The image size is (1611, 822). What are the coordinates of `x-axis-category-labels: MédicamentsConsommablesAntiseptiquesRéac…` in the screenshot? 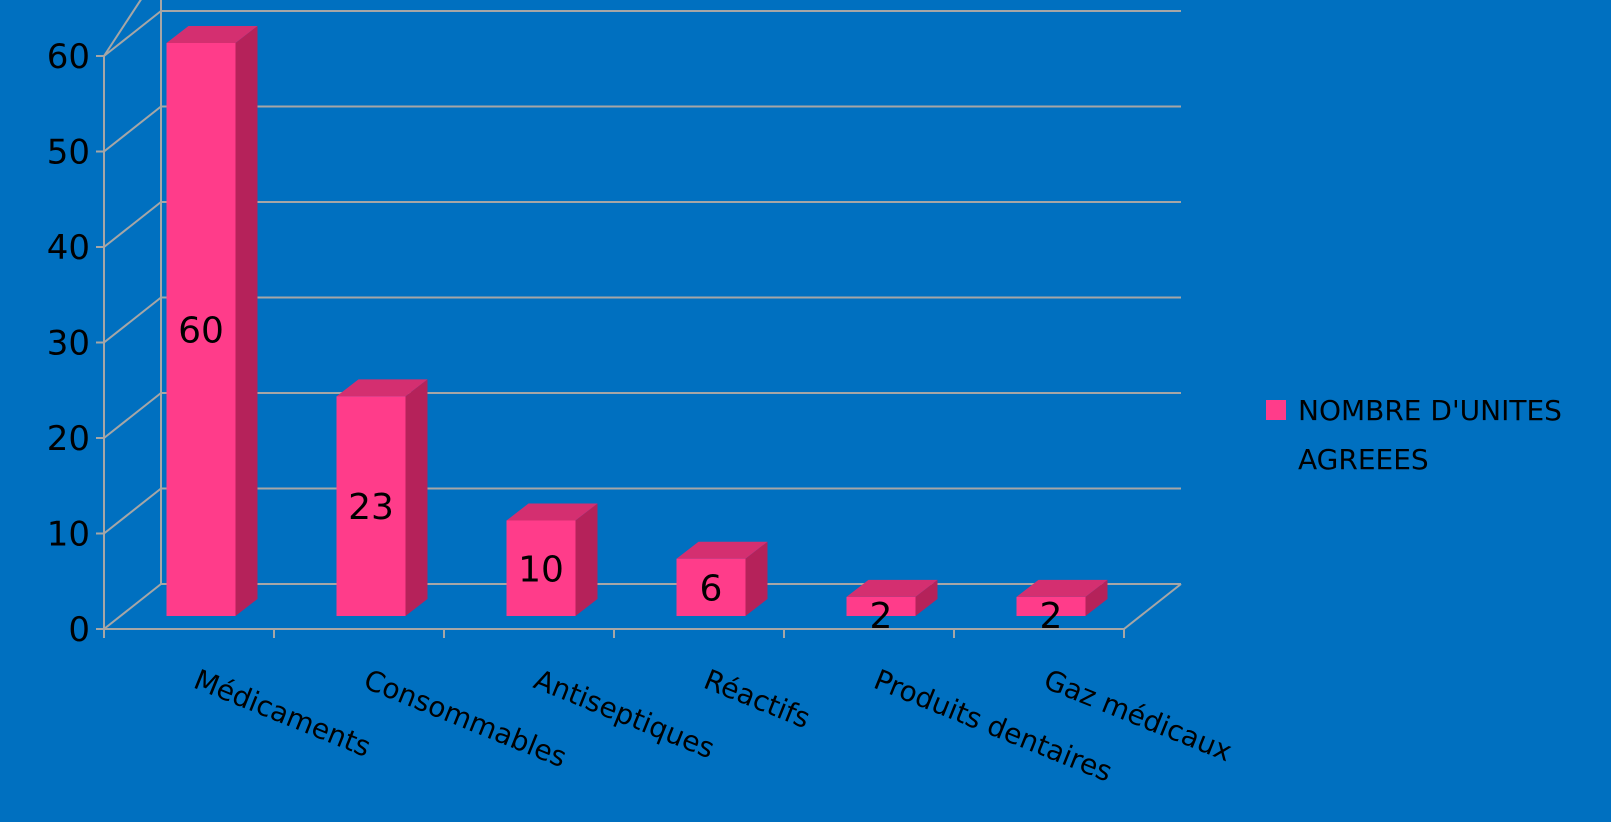 It's located at (712, 726).